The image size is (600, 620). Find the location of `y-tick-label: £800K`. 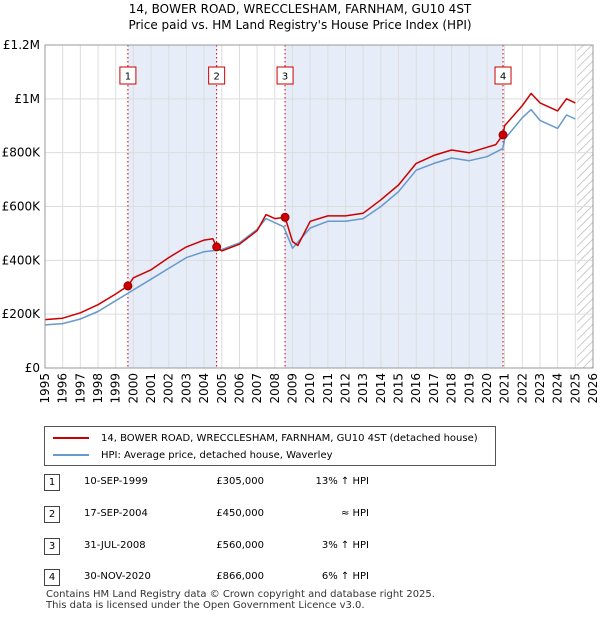

y-tick-label: £800K is located at coordinates (22, 153).